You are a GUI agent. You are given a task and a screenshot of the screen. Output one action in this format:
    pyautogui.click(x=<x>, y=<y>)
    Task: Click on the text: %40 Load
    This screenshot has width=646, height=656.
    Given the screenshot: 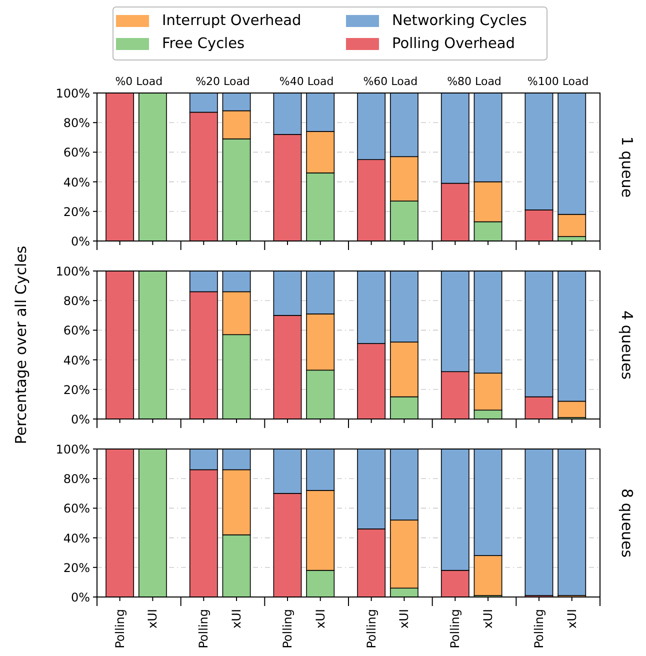 What is the action you would take?
    pyautogui.click(x=306, y=81)
    